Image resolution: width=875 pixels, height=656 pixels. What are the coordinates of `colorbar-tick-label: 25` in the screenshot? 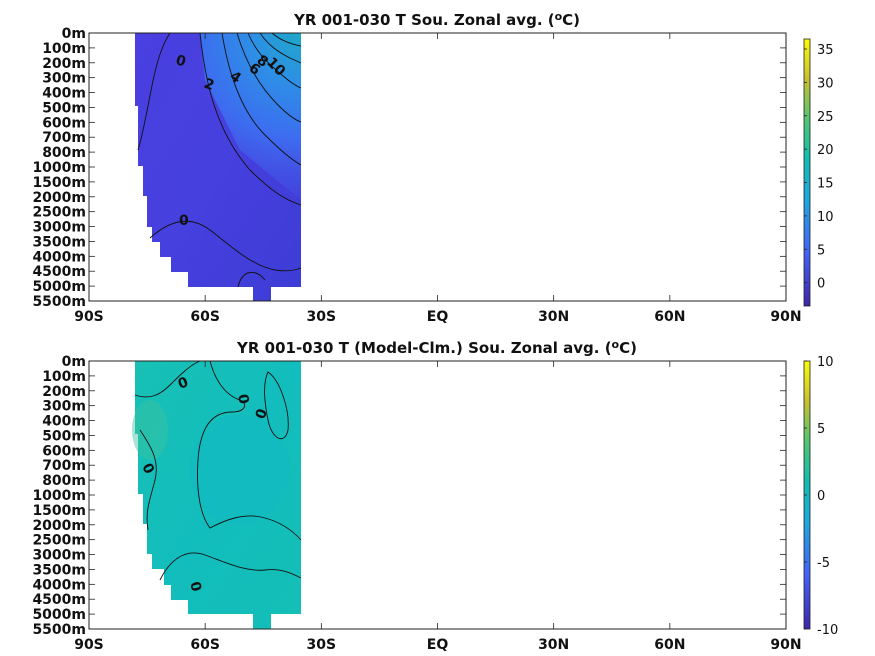 It's located at (825, 117).